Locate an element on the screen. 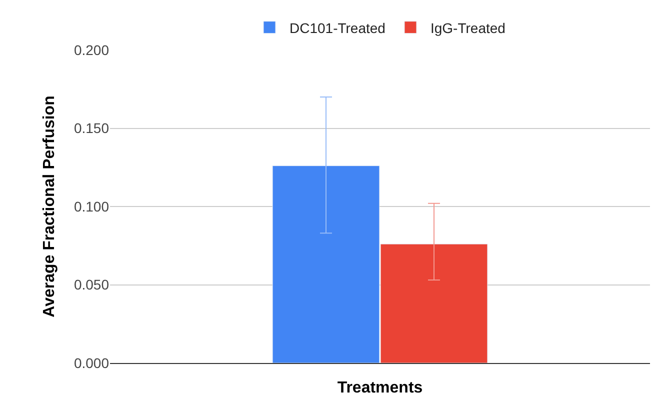  legend-label: IgG-Treated is located at coordinates (468, 28).